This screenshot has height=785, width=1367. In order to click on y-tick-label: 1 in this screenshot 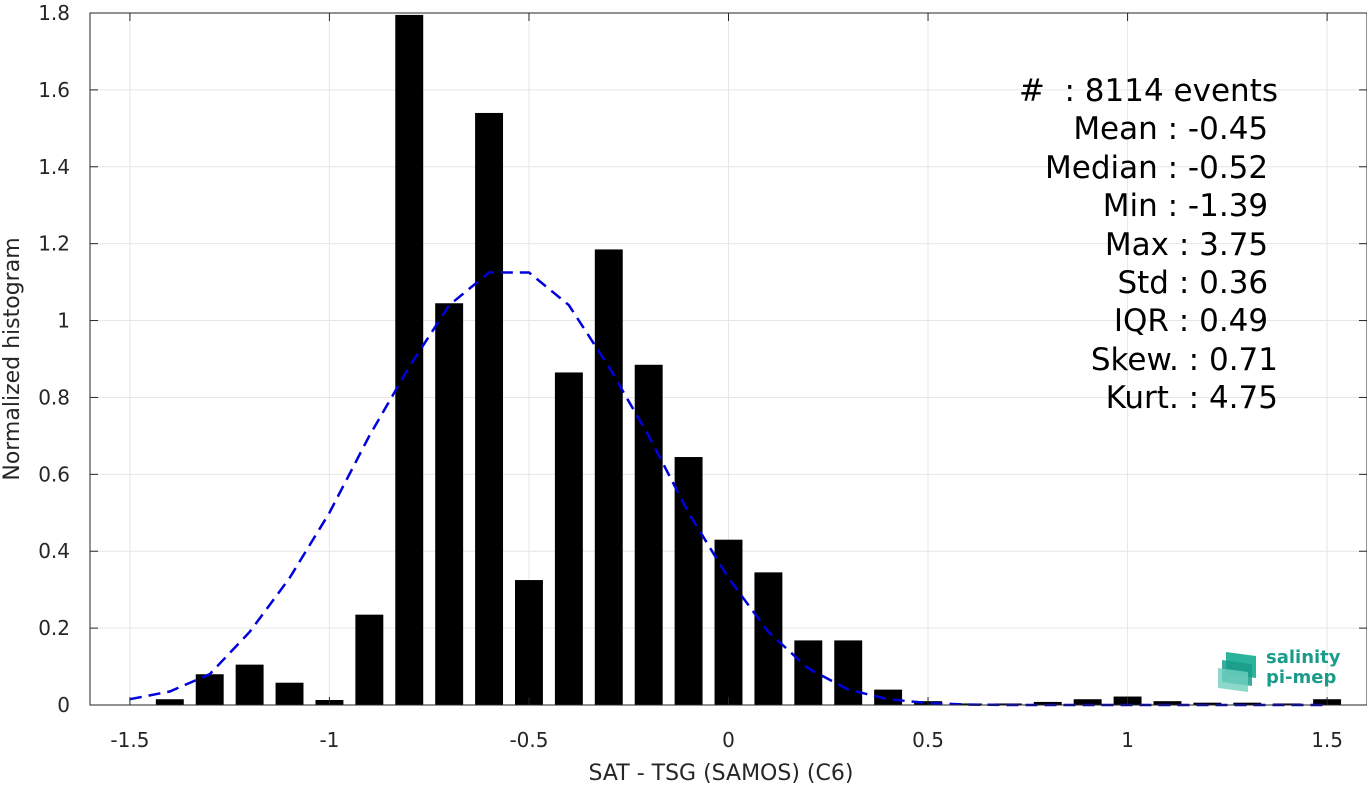, I will do `click(63, 321)`.